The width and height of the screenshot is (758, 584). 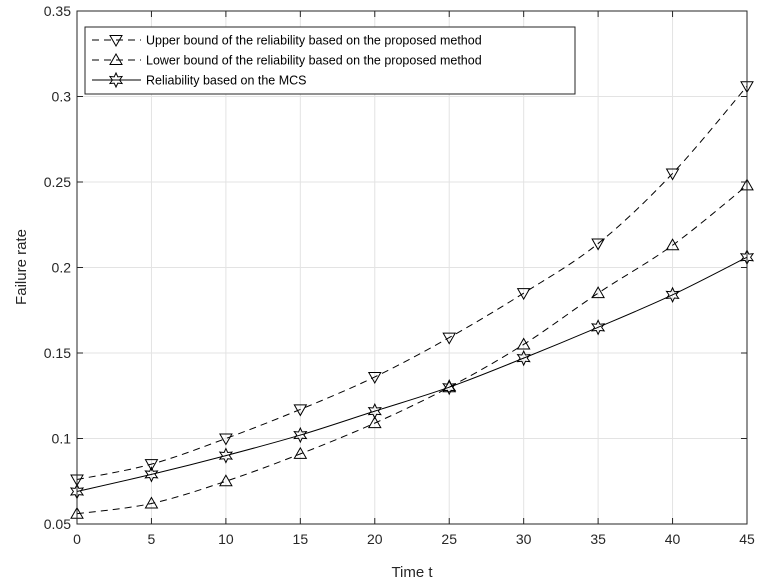 What do you see at coordinates (57, 182) in the screenshot?
I see `y-tick-label: 0.25` at bounding box center [57, 182].